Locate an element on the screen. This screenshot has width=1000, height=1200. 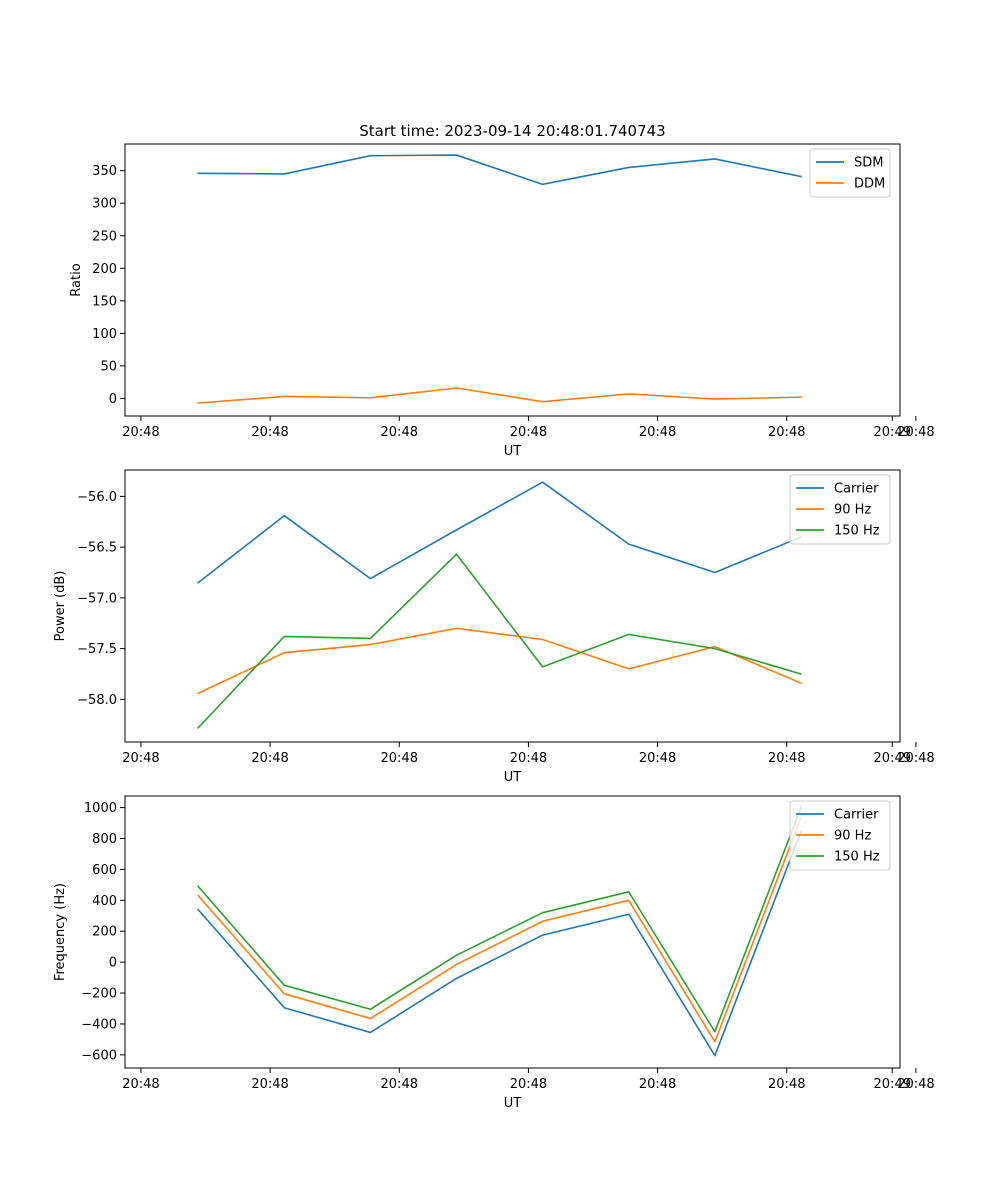
y-tick-label: 350 is located at coordinates (104, 171).